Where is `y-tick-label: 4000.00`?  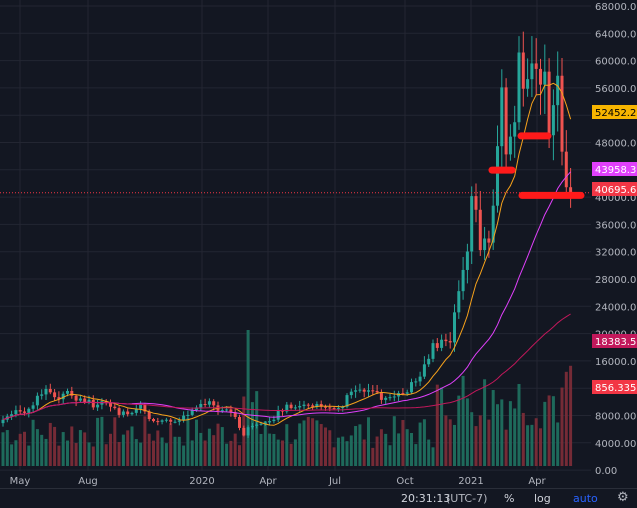 y-tick-label: 4000.00 is located at coordinates (615, 444).